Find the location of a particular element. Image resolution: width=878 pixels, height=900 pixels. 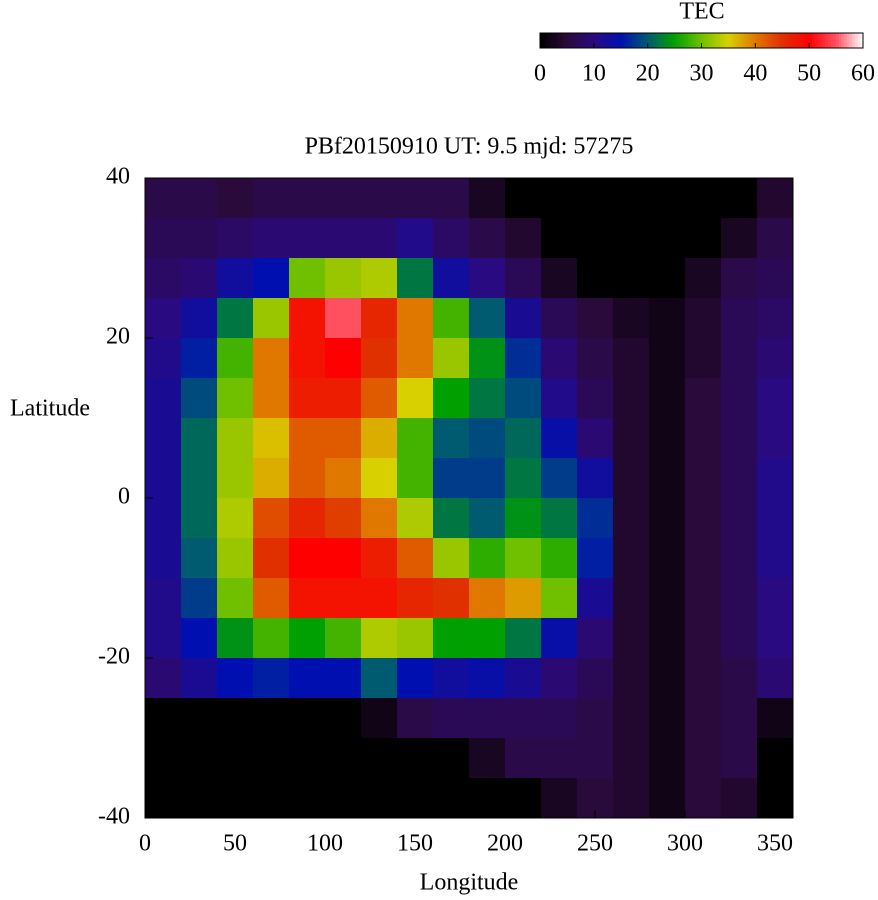

y-tick-label: 20 is located at coordinates (118, 337).